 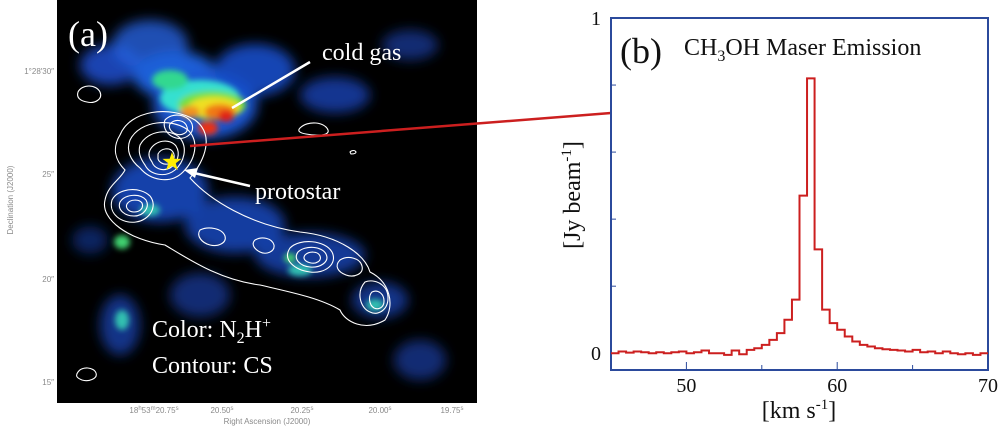 What do you see at coordinates (400, 129) in the screenshot?
I see `connector-line` at bounding box center [400, 129].